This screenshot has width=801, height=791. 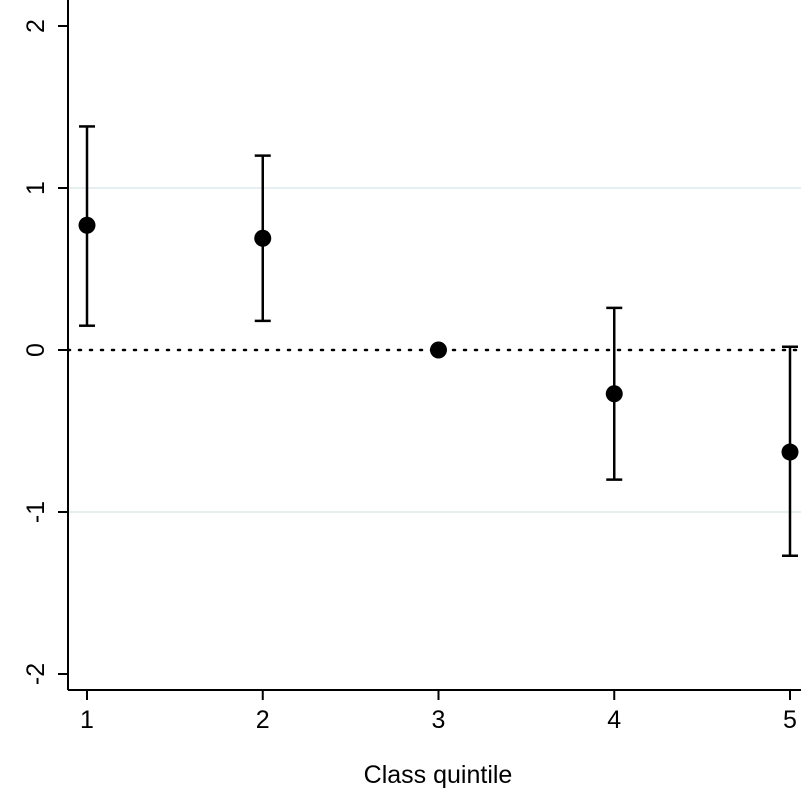 I want to click on x-axis-ticks: 1 2 3 4 5, so click(x=438, y=712).